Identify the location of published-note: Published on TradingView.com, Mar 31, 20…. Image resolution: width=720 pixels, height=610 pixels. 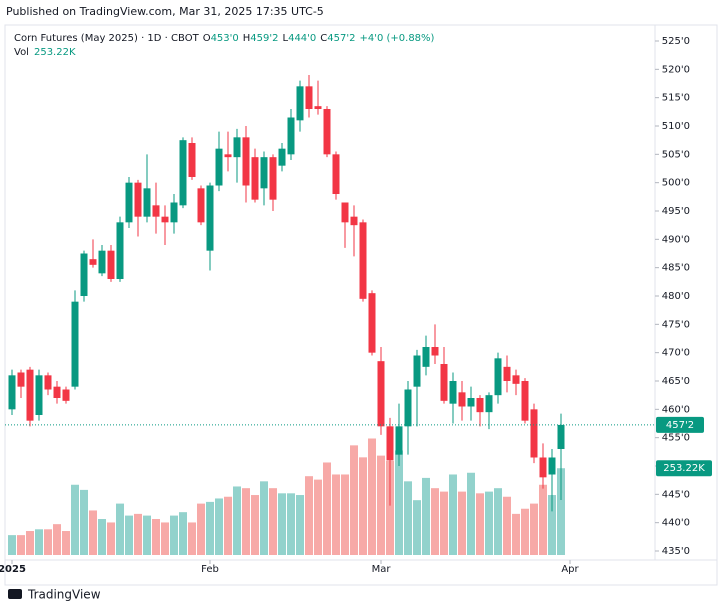
(165, 11).